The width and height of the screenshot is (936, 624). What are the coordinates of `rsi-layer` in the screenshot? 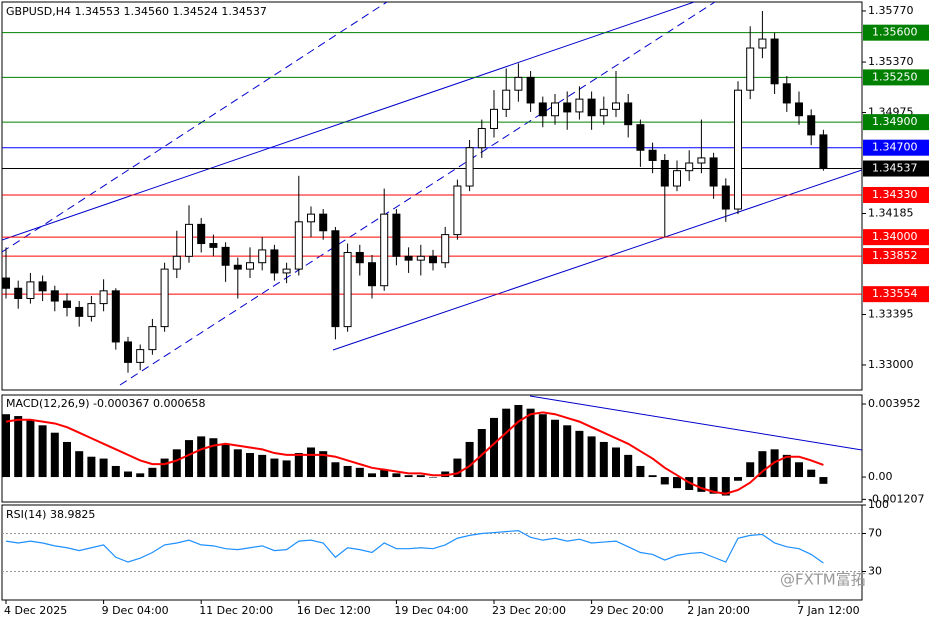 It's located at (432, 551).